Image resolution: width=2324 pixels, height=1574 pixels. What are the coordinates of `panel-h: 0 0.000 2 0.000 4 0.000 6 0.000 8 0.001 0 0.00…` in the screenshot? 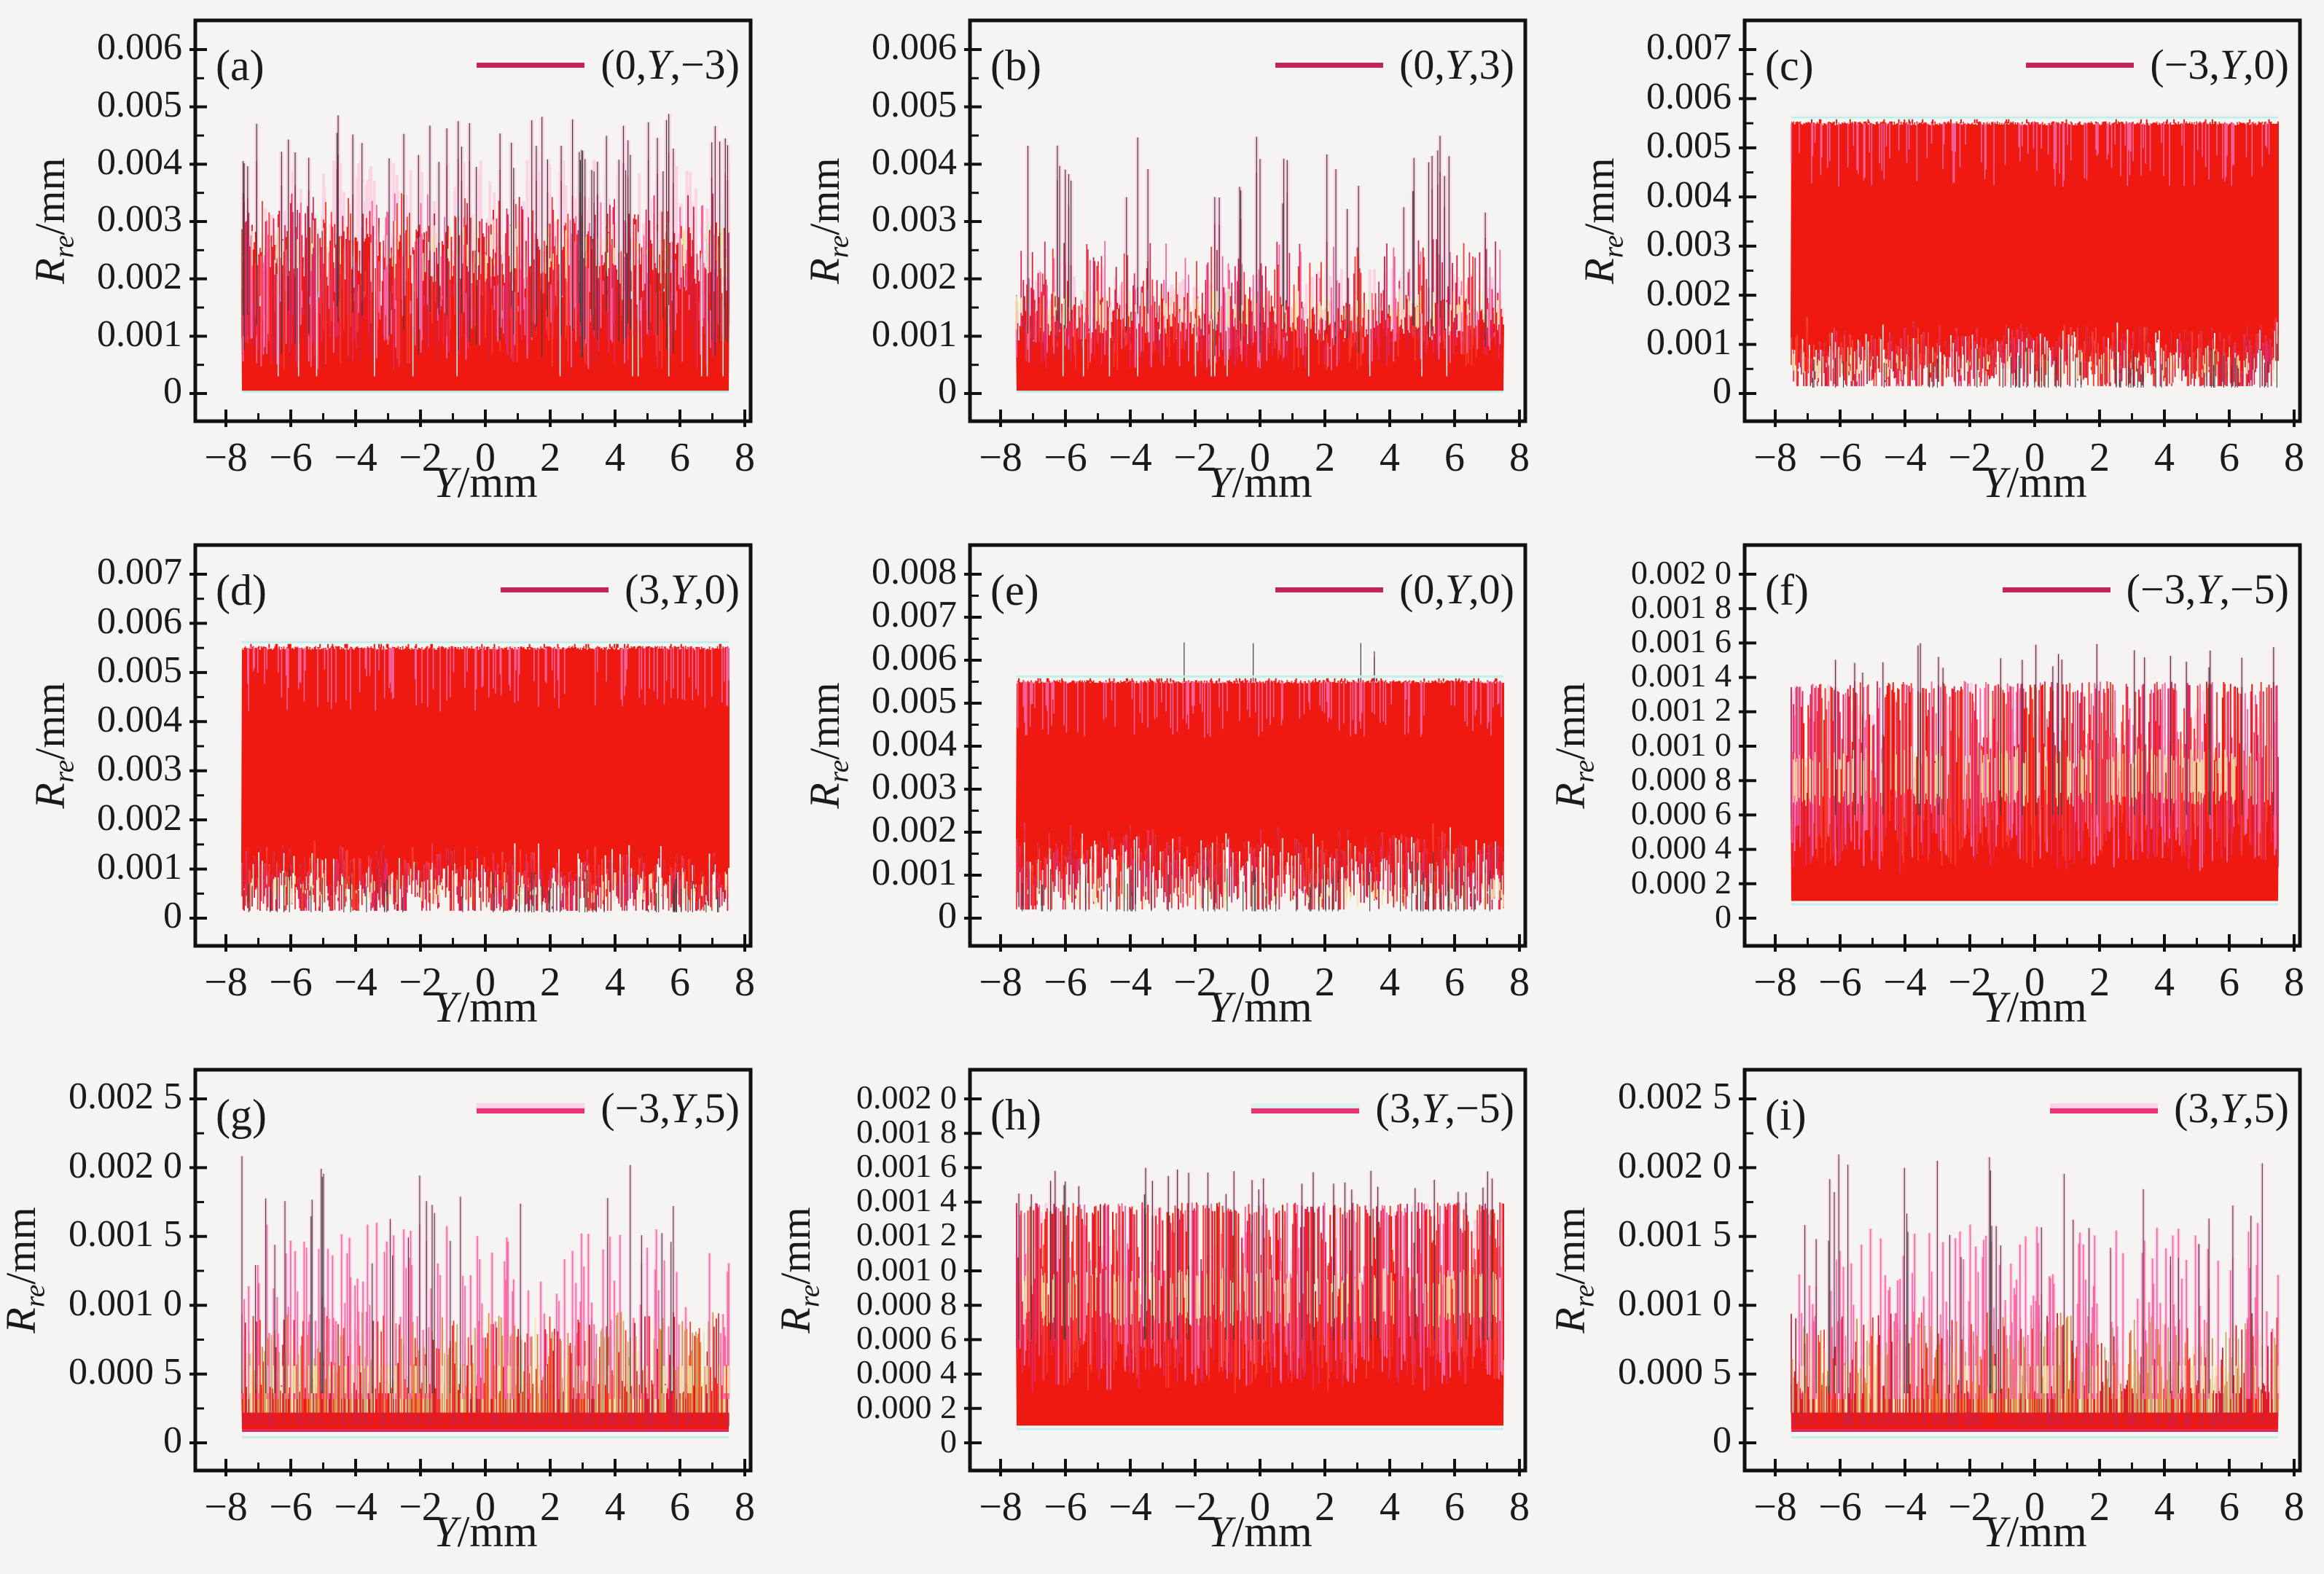 It's located at (1160, 1311).